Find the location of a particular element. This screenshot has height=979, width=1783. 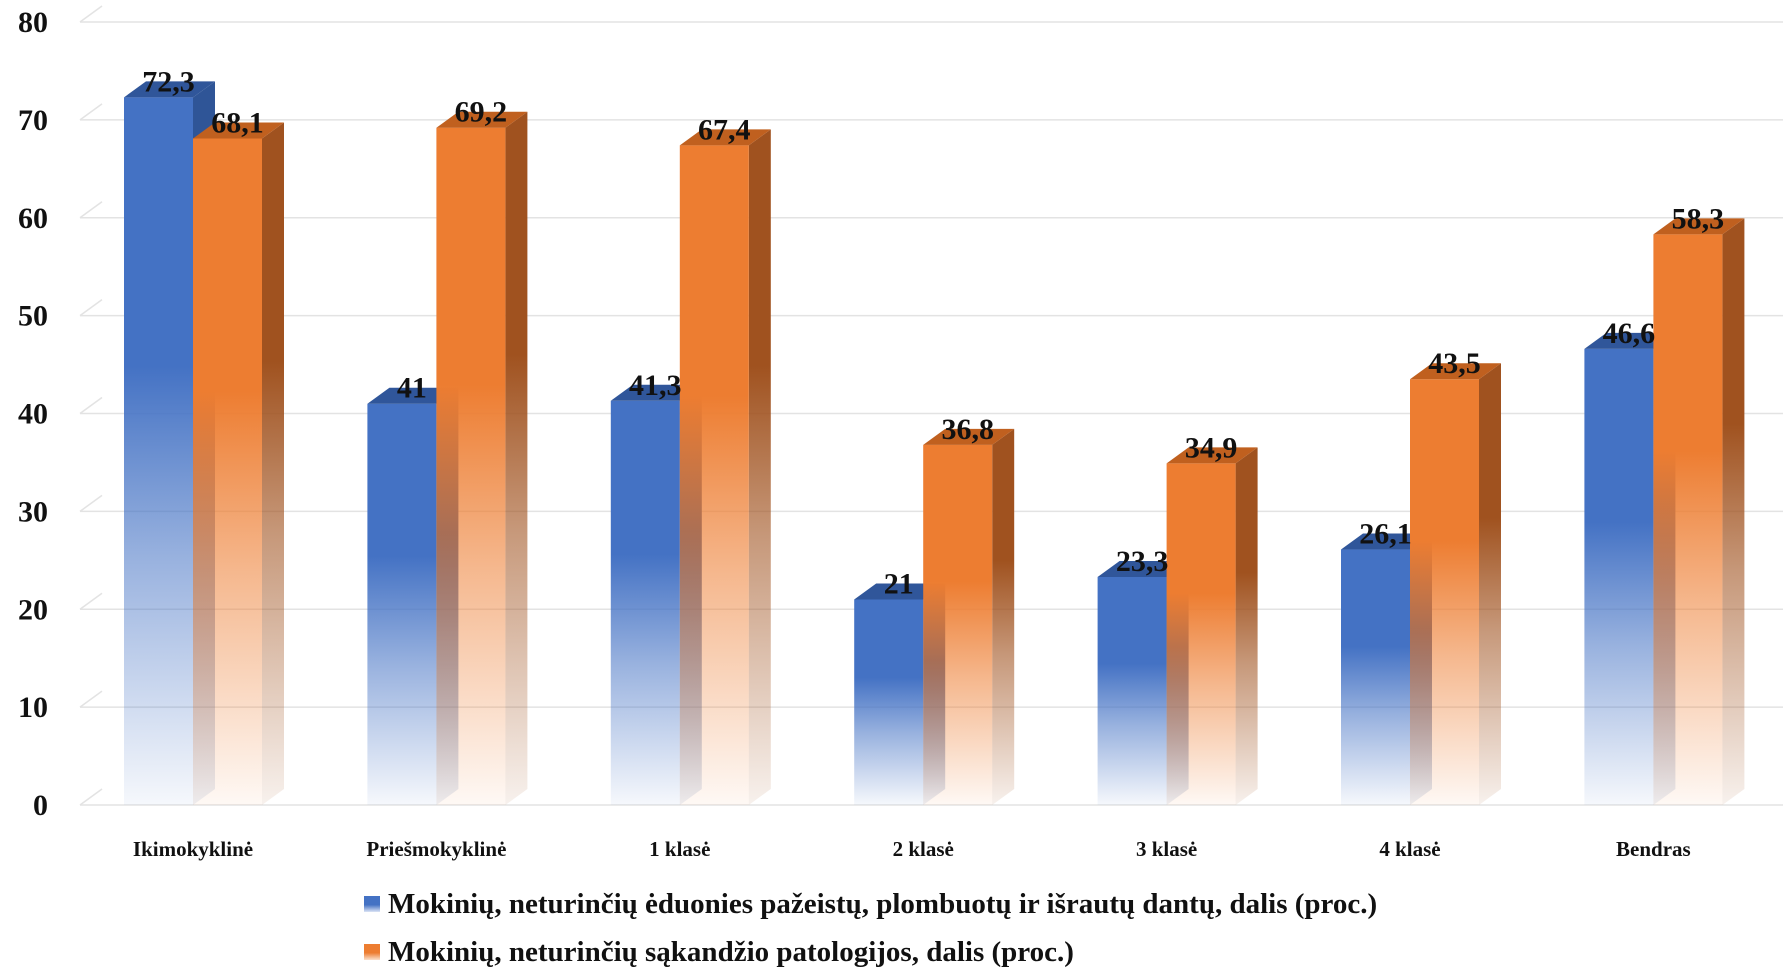

y-tick-label: 70 is located at coordinates (33, 120).